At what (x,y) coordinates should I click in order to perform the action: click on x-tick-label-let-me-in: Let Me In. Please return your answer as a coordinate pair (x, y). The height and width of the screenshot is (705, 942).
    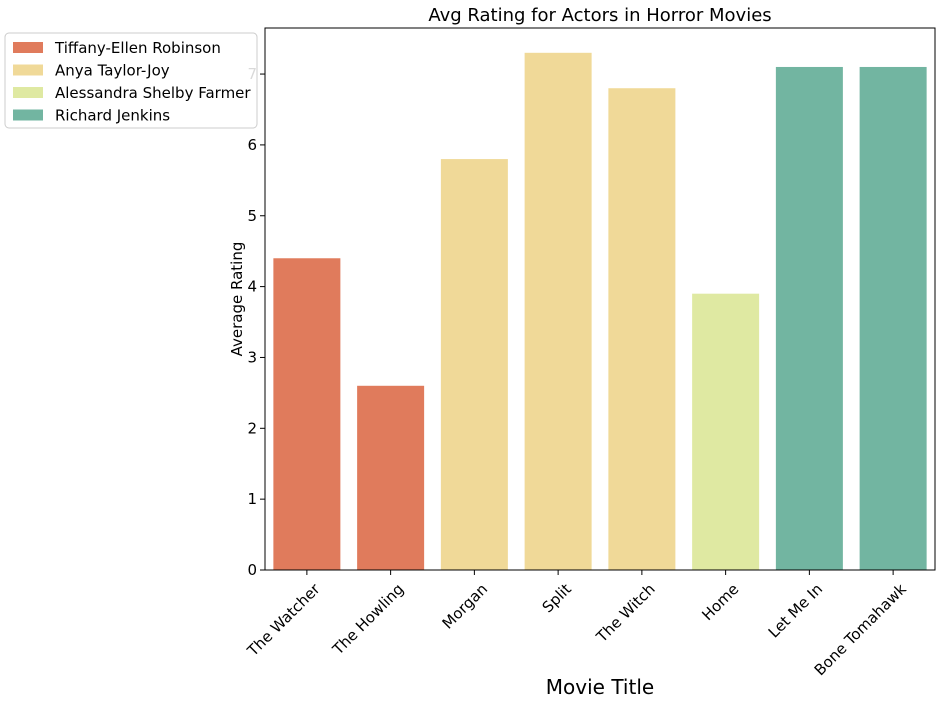
    Looking at the image, I should click on (795, 610).